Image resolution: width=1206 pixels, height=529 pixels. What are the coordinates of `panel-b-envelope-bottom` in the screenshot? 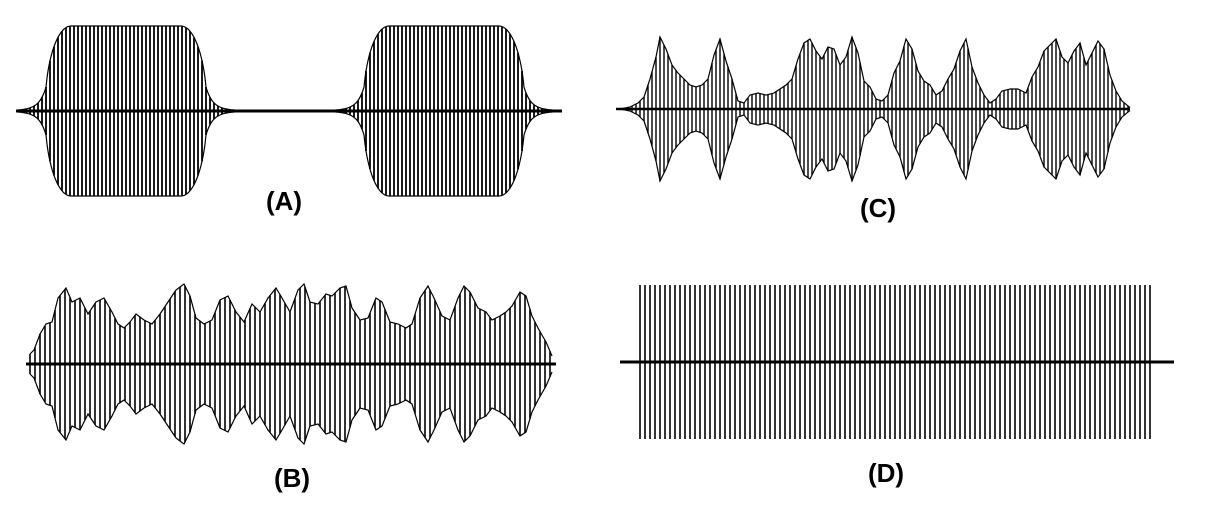 It's located at (291, 408).